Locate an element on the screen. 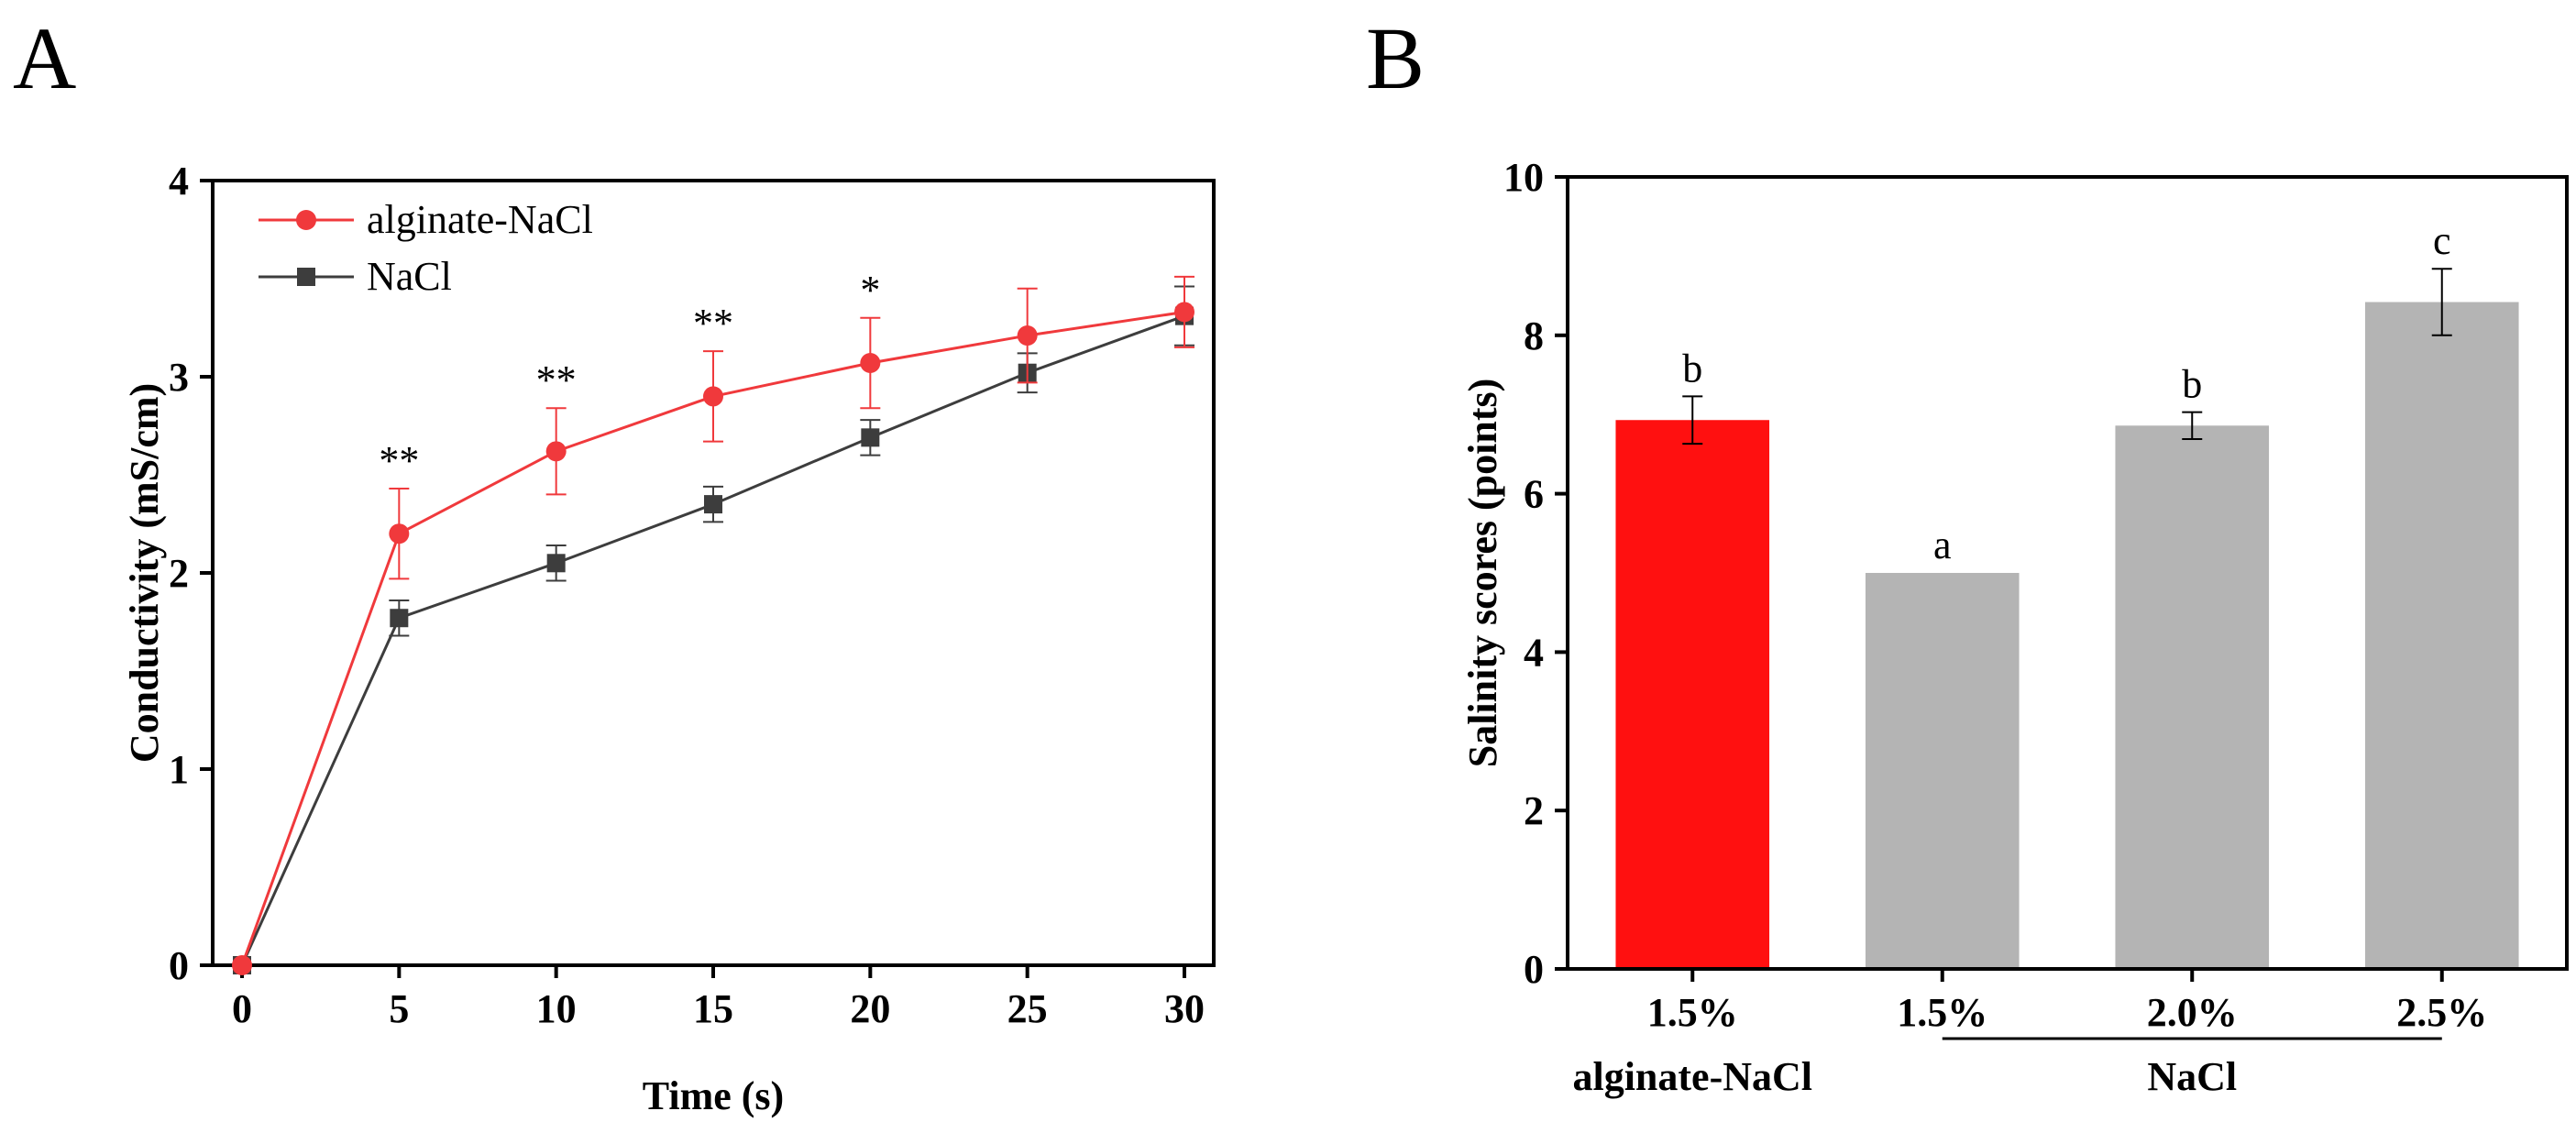  x-tick-label: 30 is located at coordinates (1184, 1008).